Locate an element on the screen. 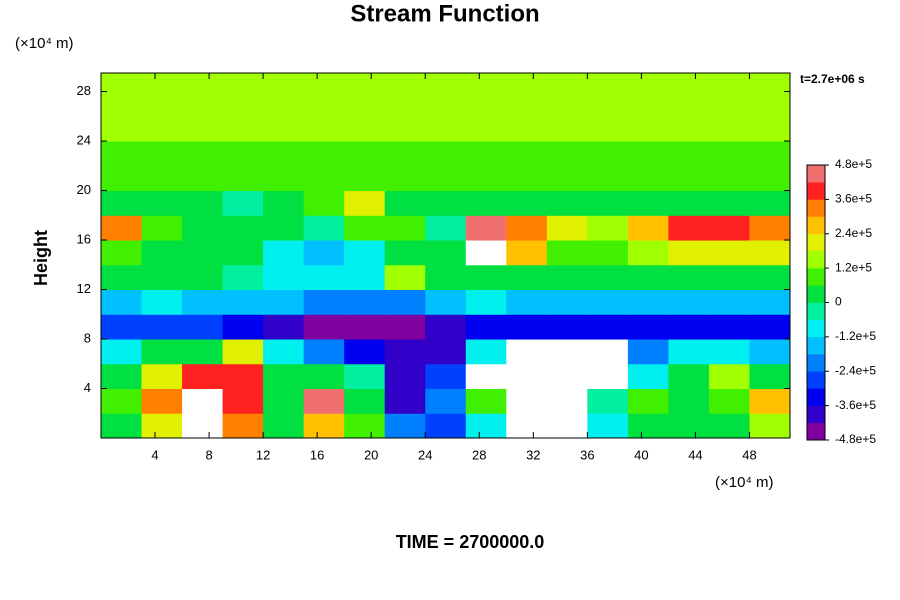 Image resolution: width=900 pixels, height=600 pixels. x-unit: (×10⁴ m) is located at coordinates (744, 482).